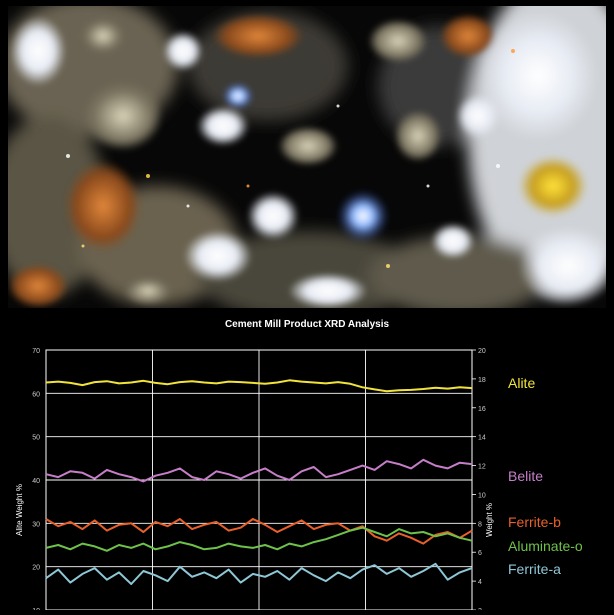  I want to click on legend-label-ferrite-b: Ferrite-b, so click(534, 522).